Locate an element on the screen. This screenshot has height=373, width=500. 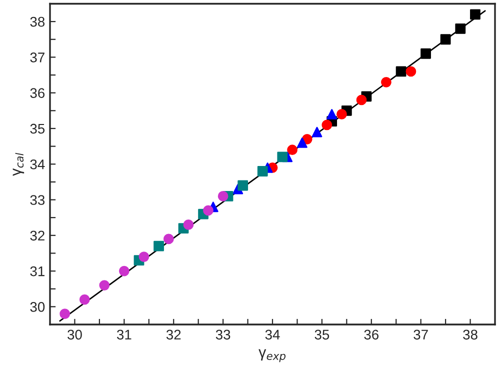
y-tick-label: 31 is located at coordinates (37, 271).